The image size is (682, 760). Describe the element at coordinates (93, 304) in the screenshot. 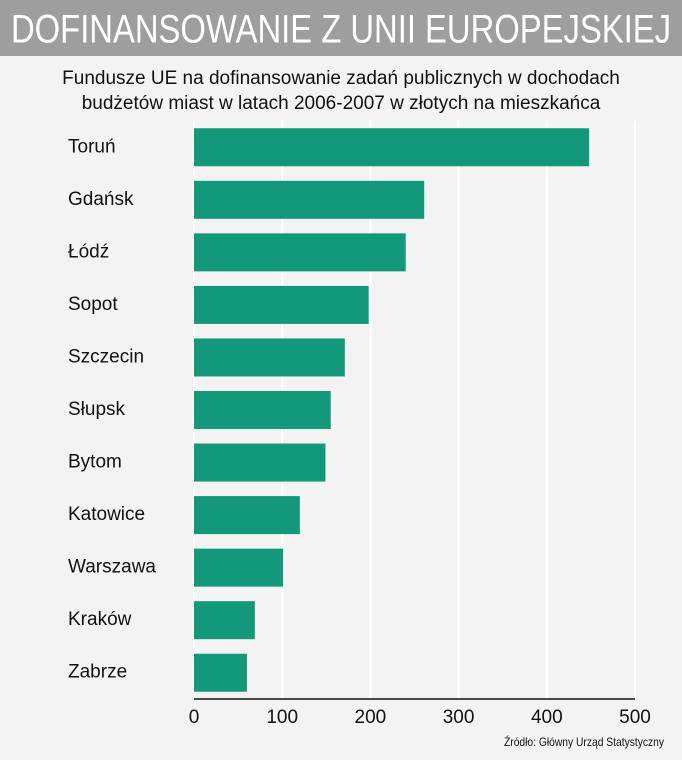

I see `y-tick-label: Sopot` at that location.